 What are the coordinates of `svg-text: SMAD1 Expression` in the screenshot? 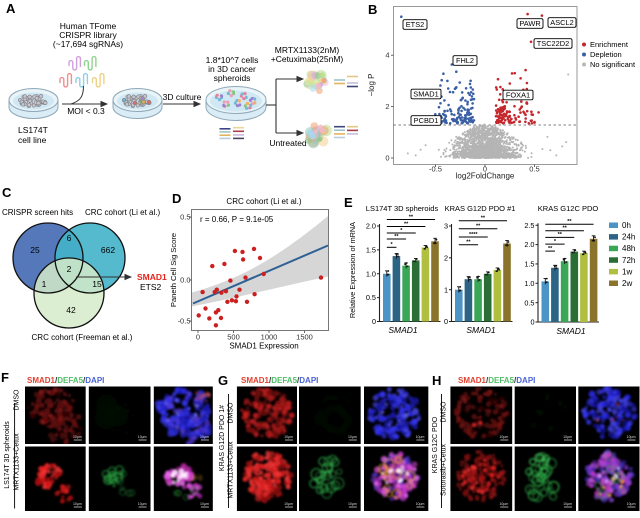 It's located at (263, 346).